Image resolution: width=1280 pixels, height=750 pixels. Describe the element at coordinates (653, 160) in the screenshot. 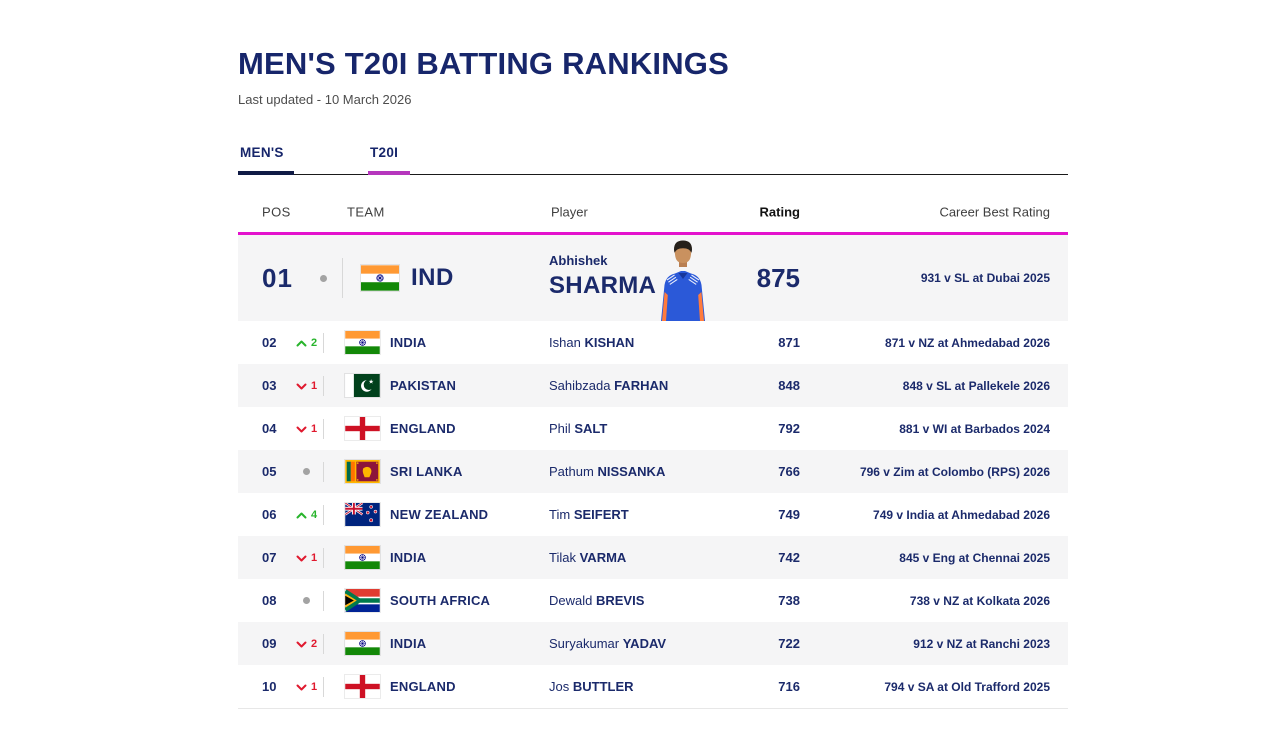

I see `filter-tabs: MEN'S T20I` at that location.